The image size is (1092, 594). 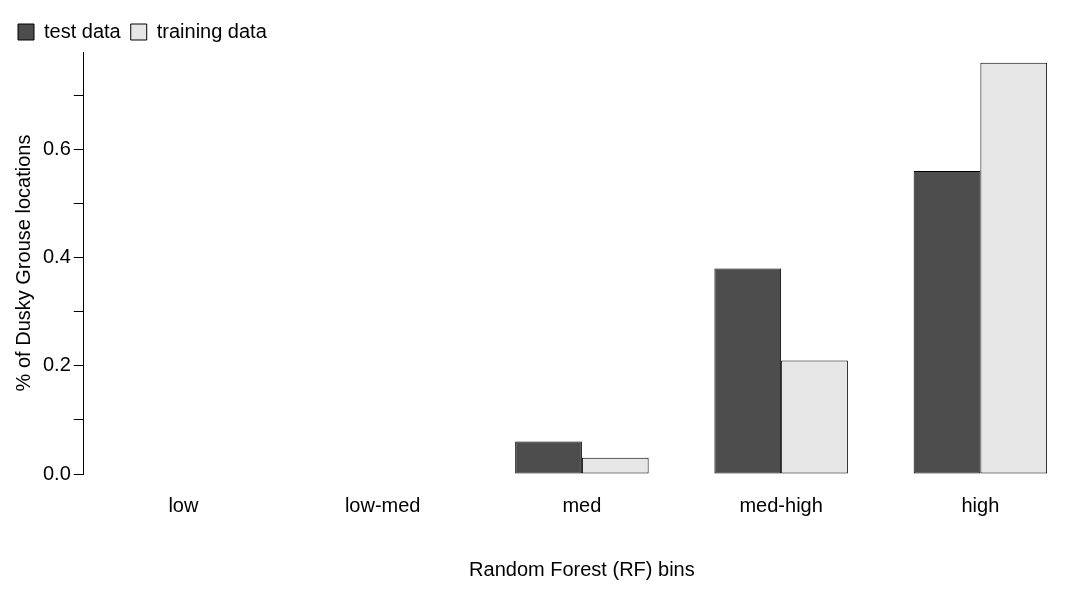 What do you see at coordinates (56, 472) in the screenshot?
I see `y-tick-label: 0.0` at bounding box center [56, 472].